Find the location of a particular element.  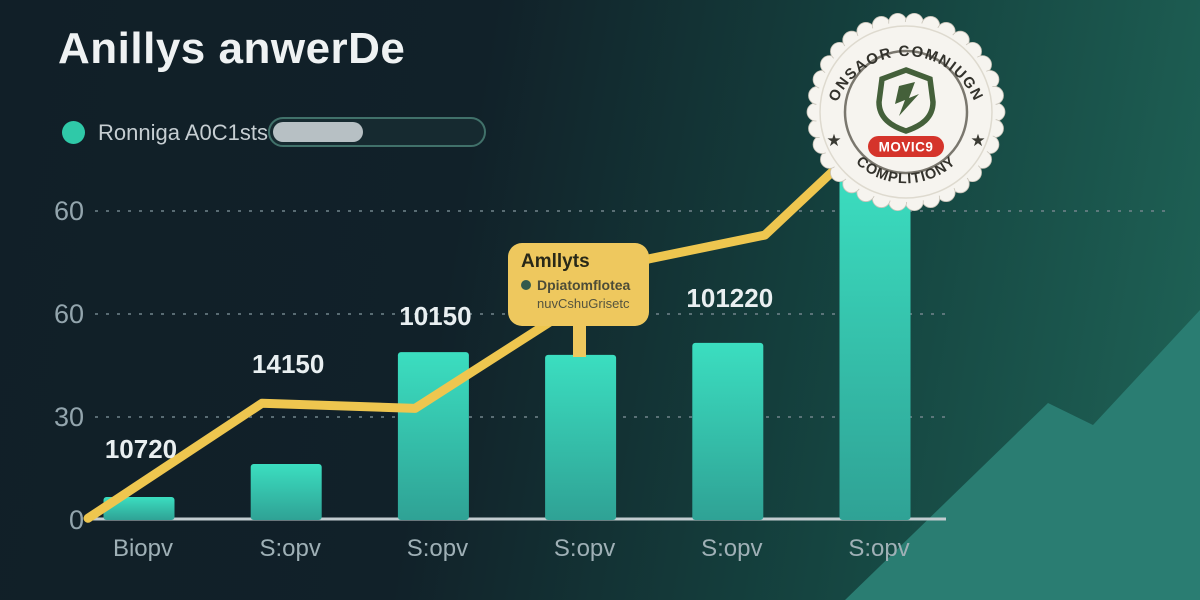

x-axis-label: Biopv is located at coordinates (143, 548).